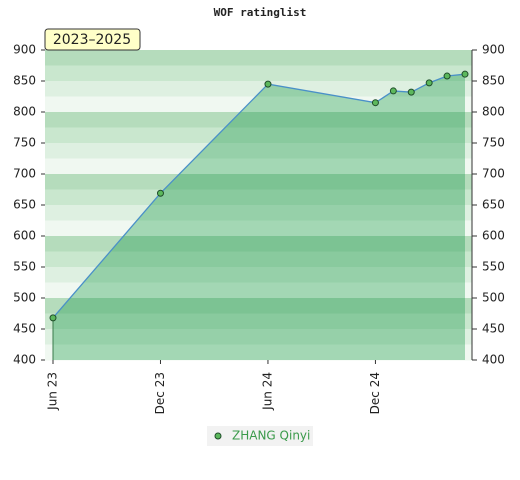 The image size is (520, 480). What do you see at coordinates (24, 329) in the screenshot?
I see `y-tick-label: 450` at bounding box center [24, 329].